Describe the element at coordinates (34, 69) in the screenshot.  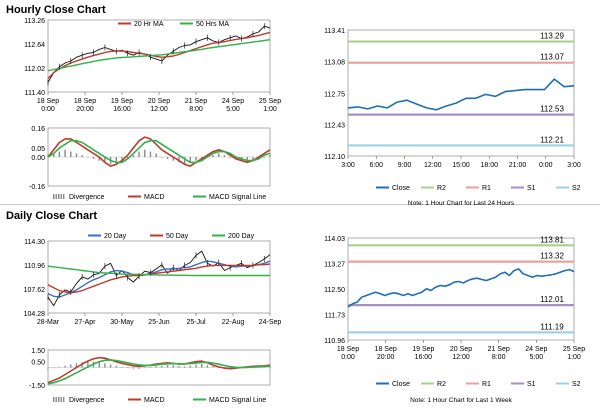
I see `y-tick-label: 112.02` at that location.